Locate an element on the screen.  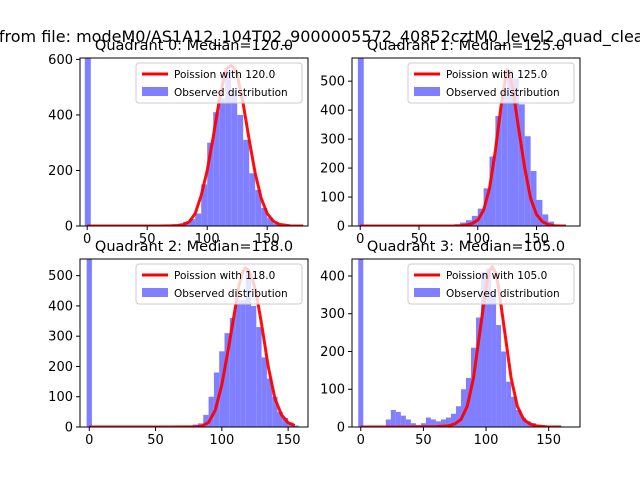
y-tick-label: 100 is located at coordinates (332, 198).